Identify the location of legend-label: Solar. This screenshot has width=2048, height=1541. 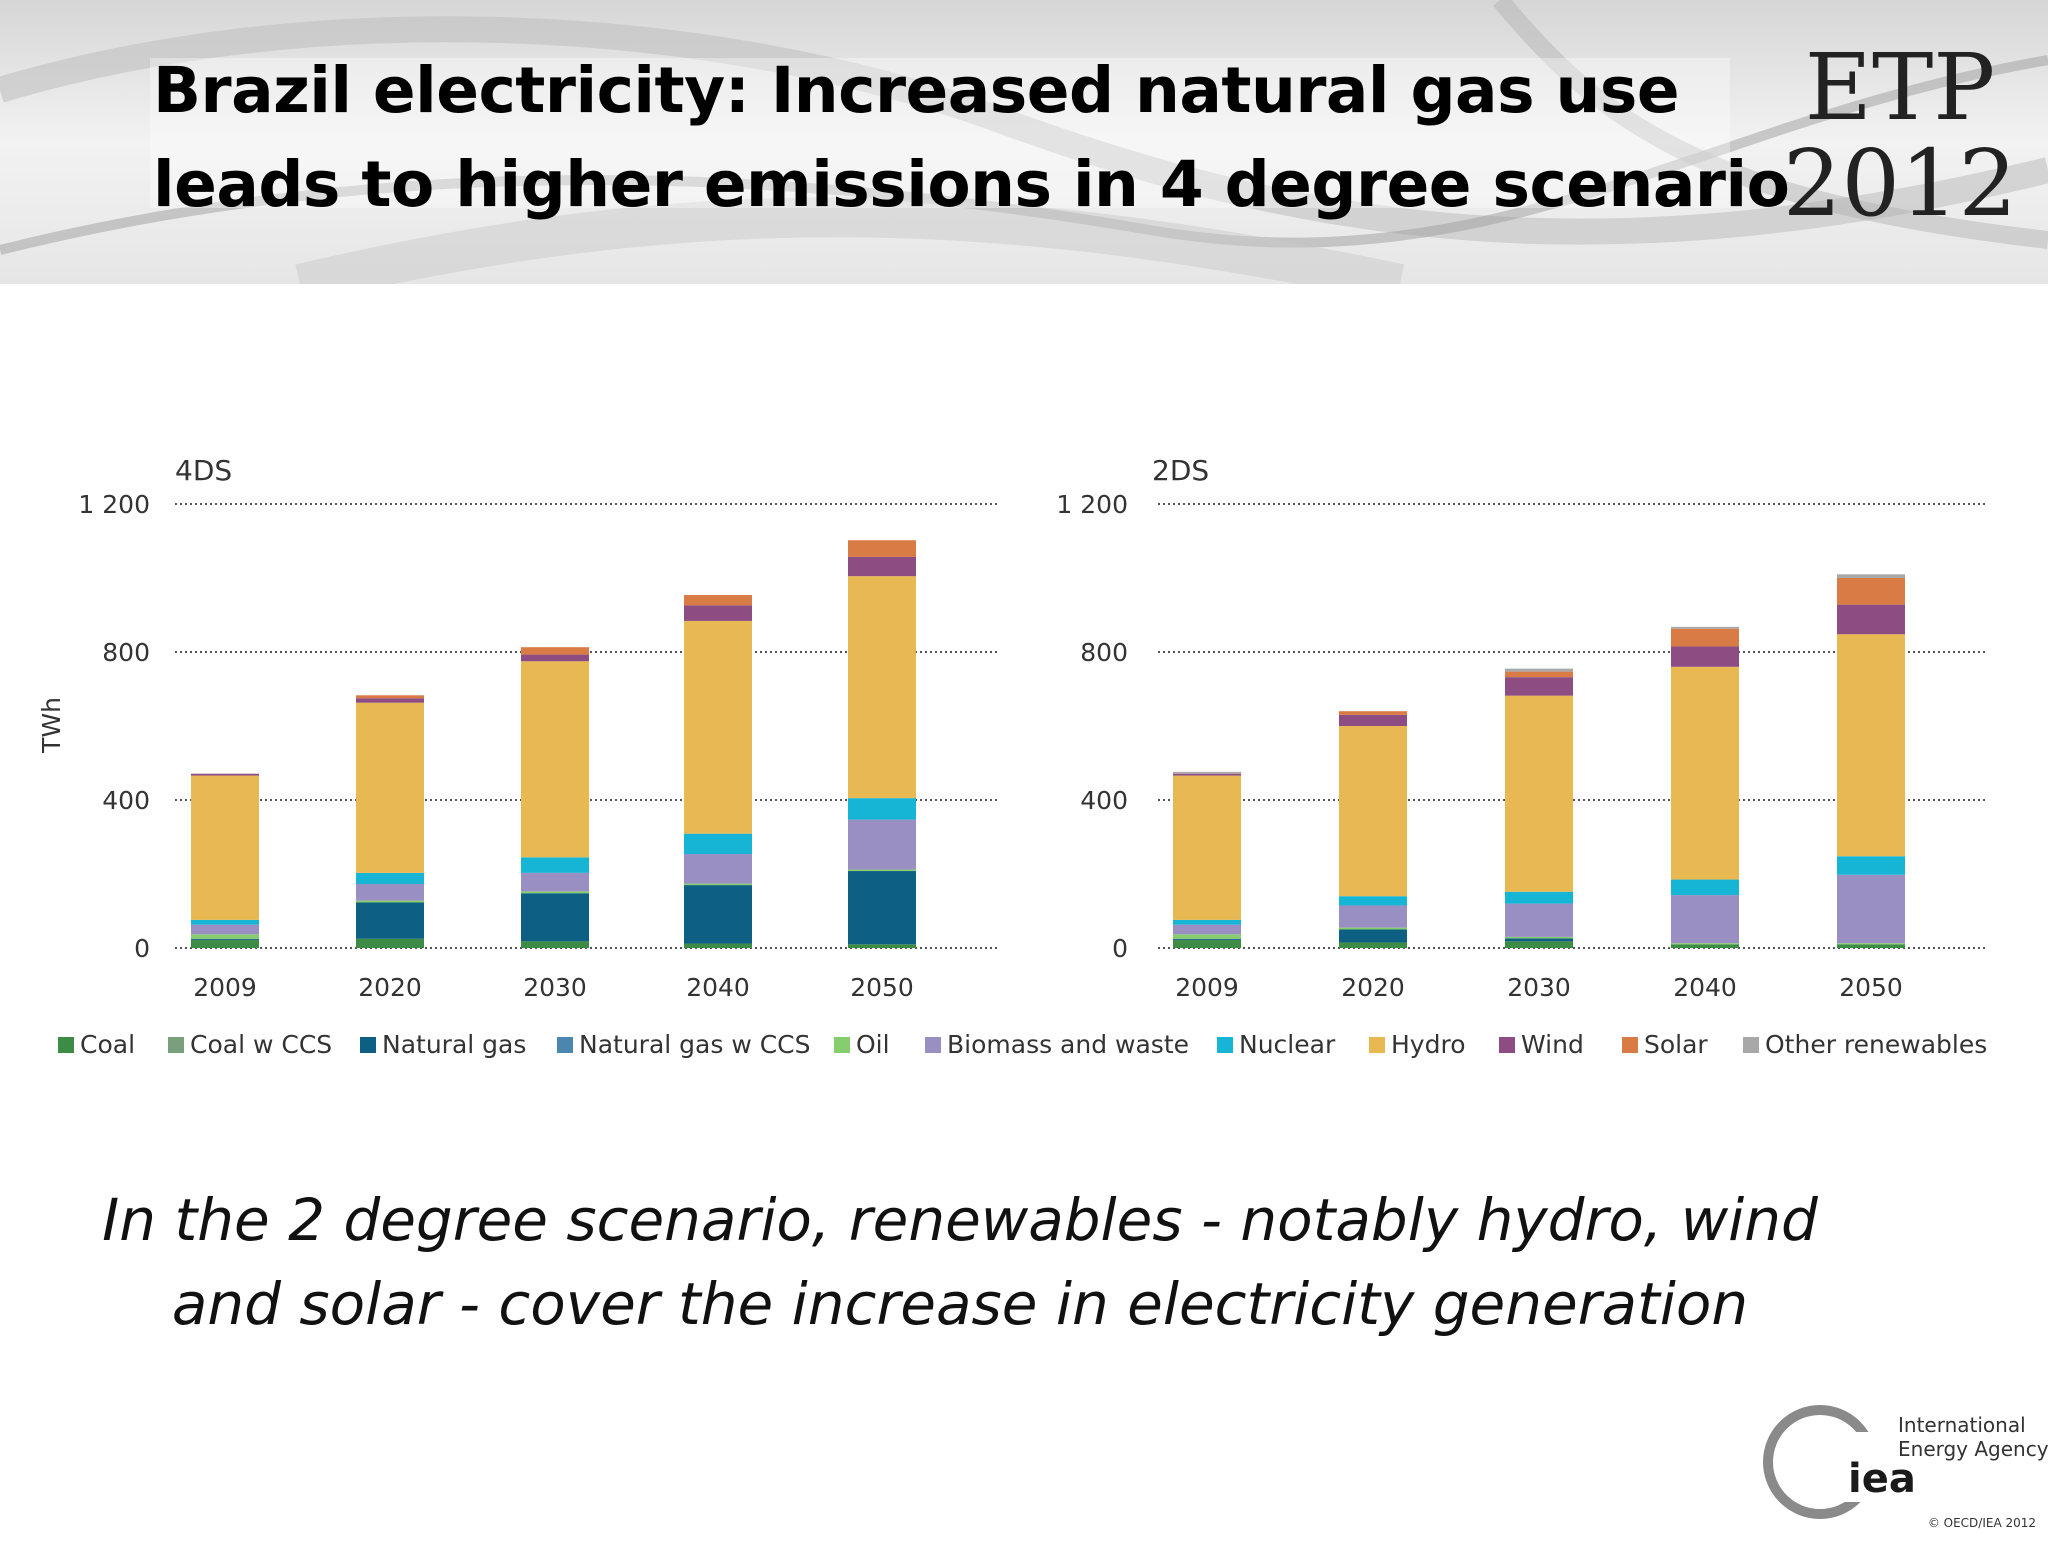
(1676, 1044).